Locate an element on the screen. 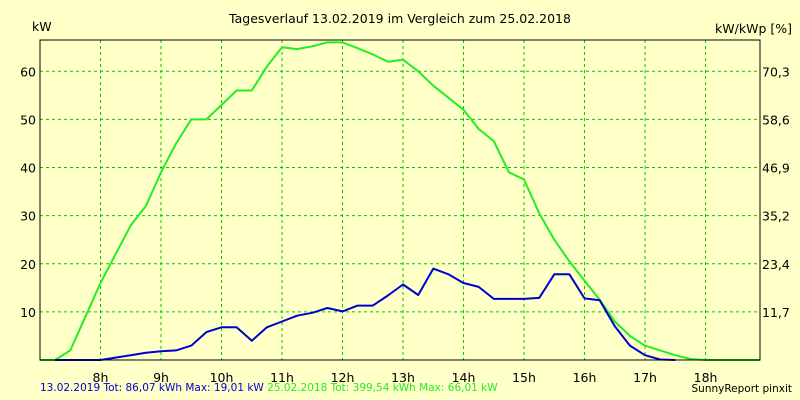 This screenshot has width=800, height=400. y-tick-label-left: 30 is located at coordinates (28, 216).